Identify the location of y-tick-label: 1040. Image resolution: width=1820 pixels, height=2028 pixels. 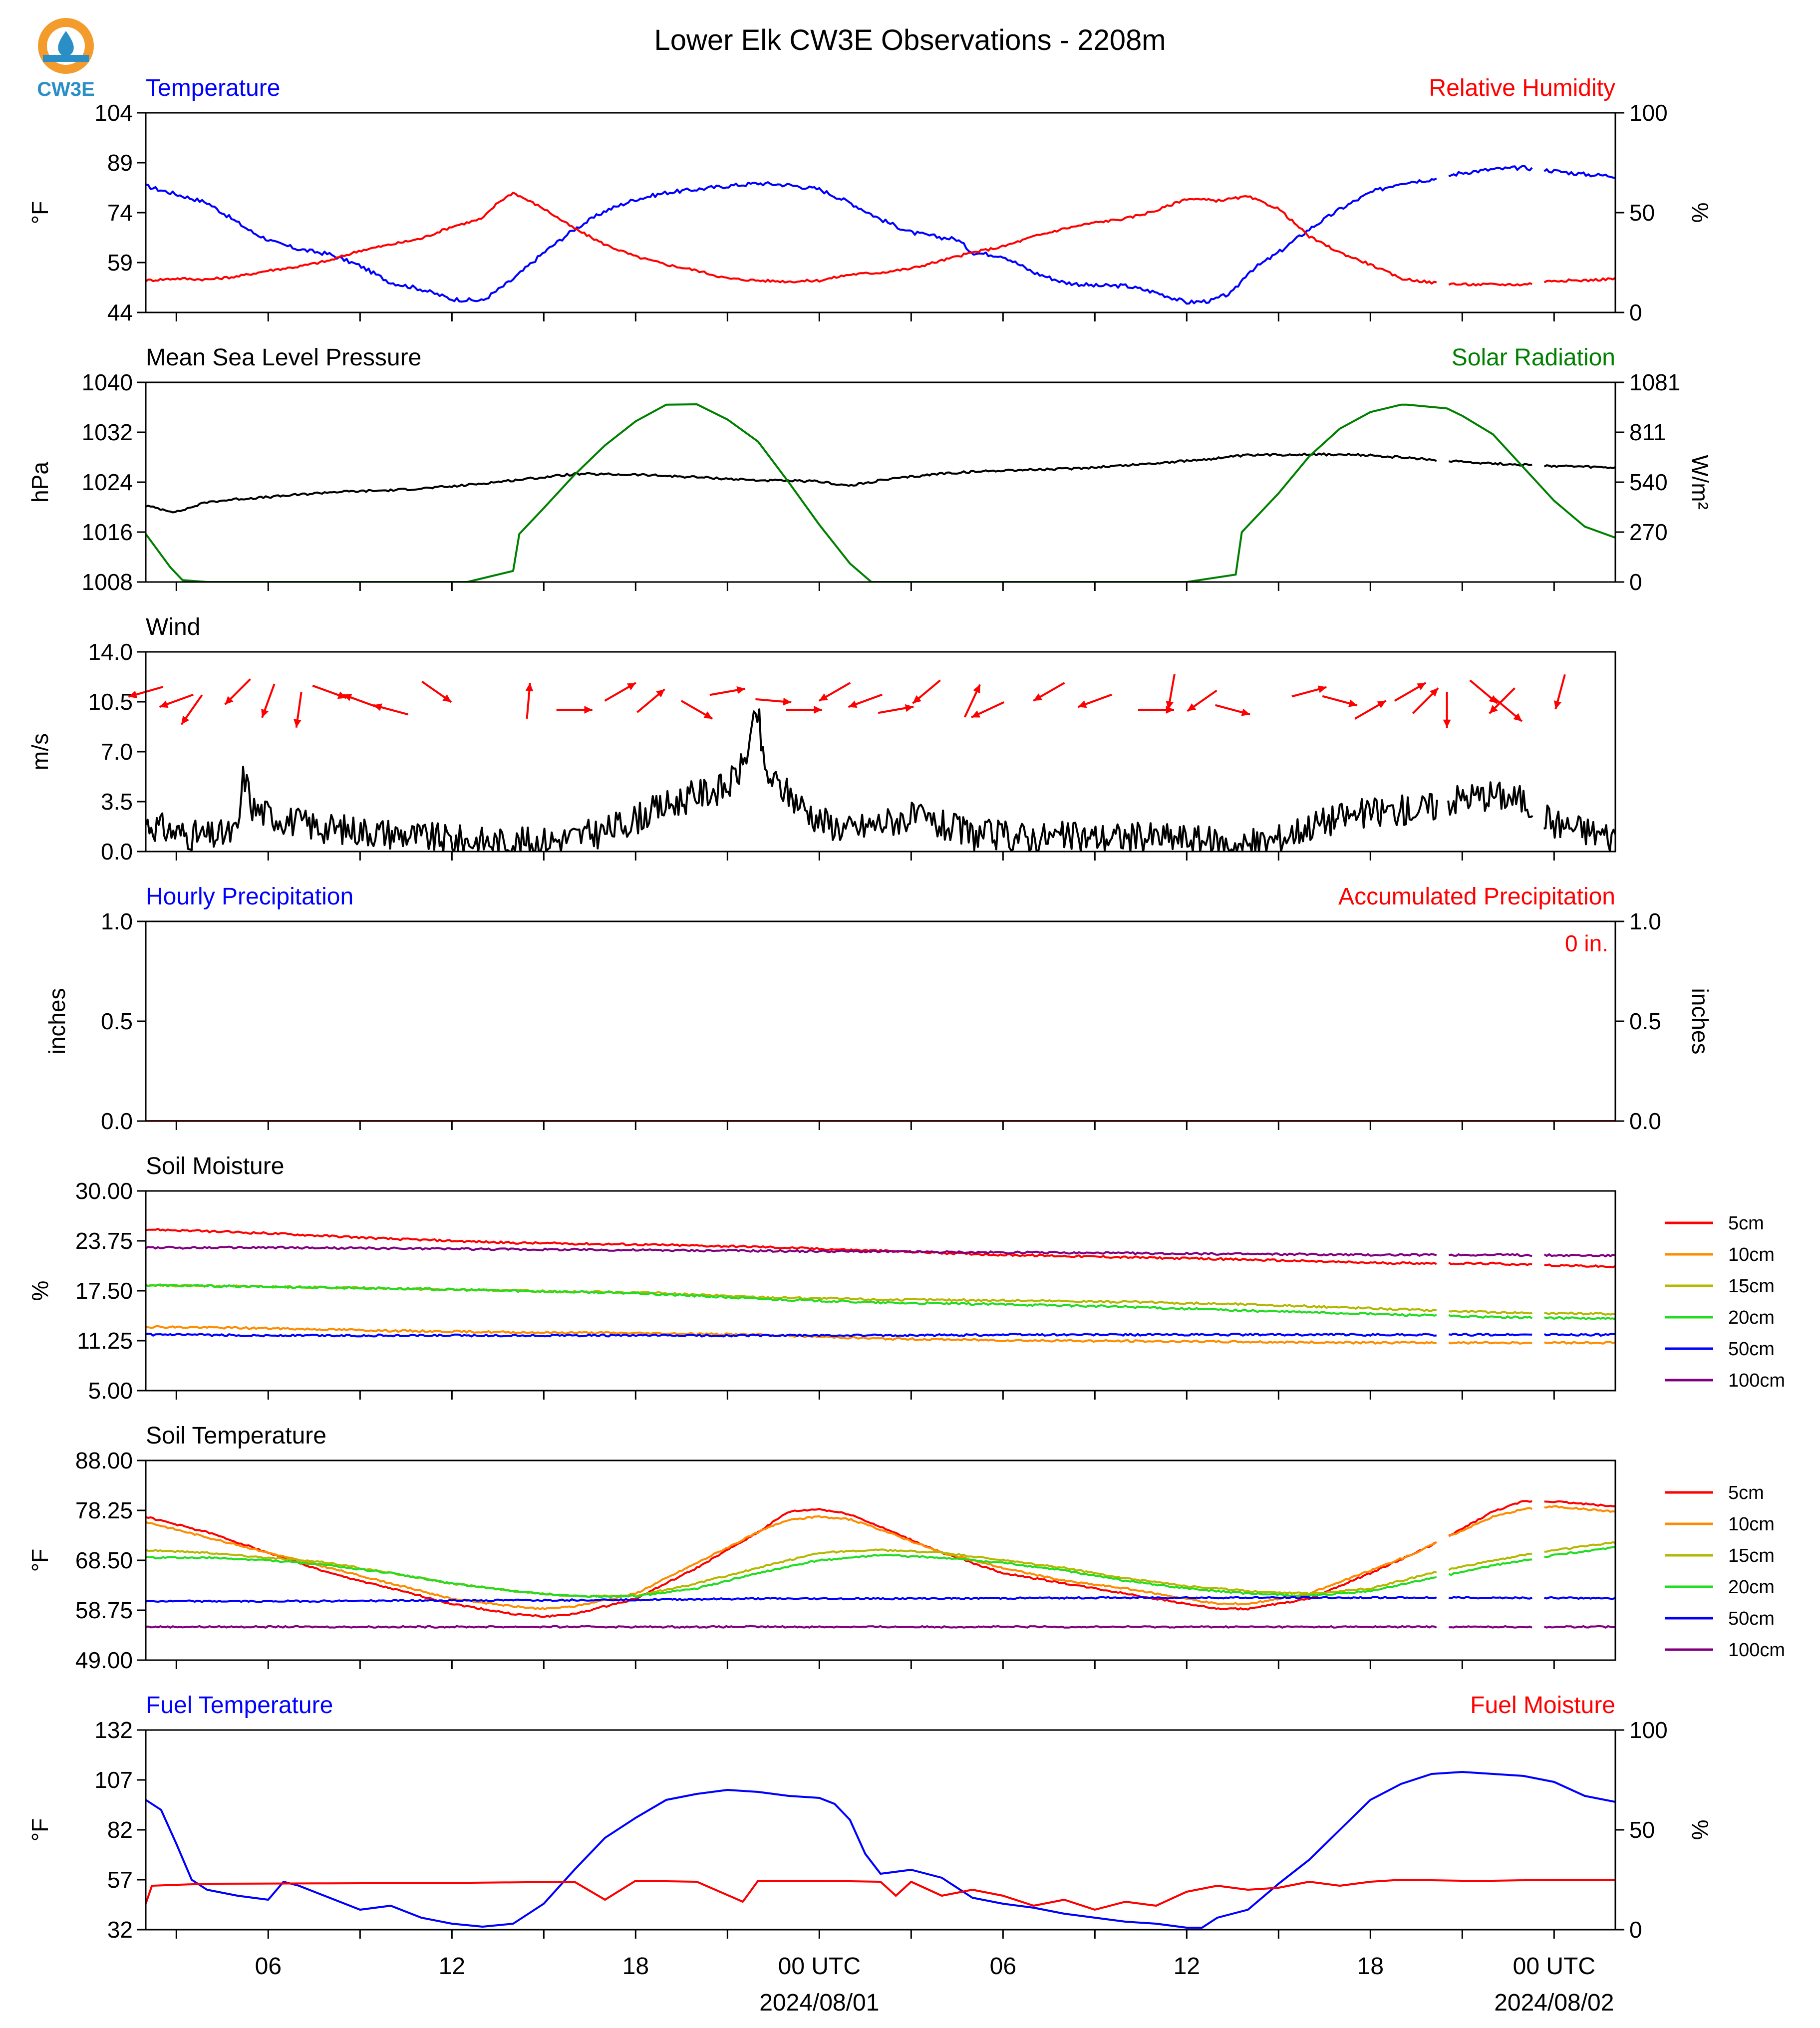
(107, 382).